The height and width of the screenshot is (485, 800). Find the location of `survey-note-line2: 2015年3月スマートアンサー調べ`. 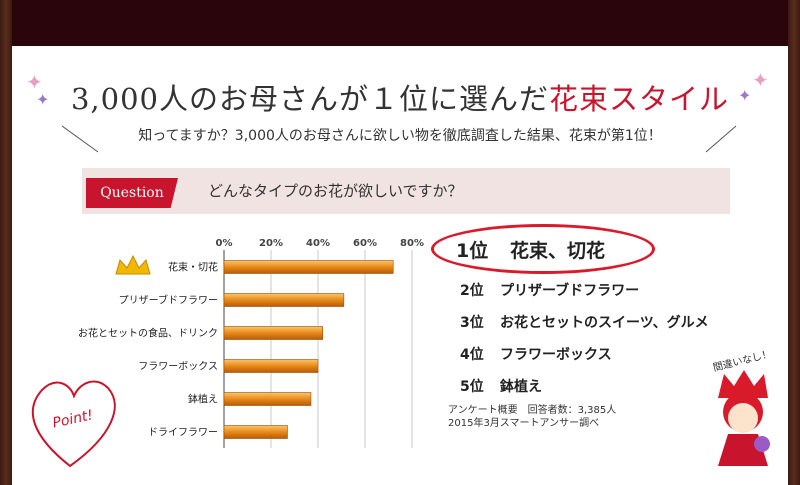

survey-note-line2: 2015年3月スマートアンサー調べ is located at coordinates (524, 423).